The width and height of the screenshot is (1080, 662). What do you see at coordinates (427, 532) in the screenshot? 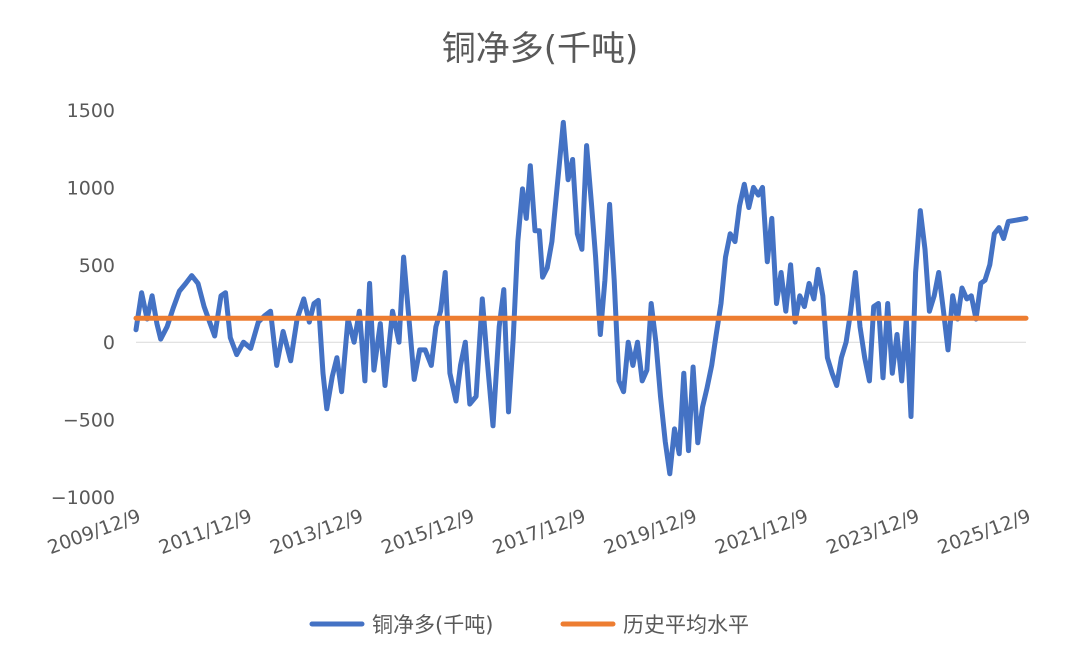
I see `x-tick-label: 2015/12/9` at bounding box center [427, 532].